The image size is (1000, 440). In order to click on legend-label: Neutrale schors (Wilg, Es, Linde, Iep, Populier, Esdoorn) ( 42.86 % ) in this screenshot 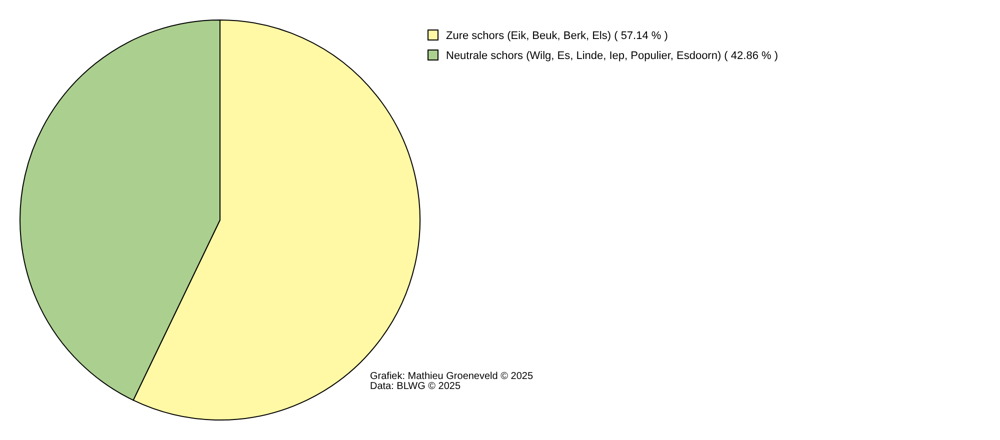, I will do `click(612, 56)`.